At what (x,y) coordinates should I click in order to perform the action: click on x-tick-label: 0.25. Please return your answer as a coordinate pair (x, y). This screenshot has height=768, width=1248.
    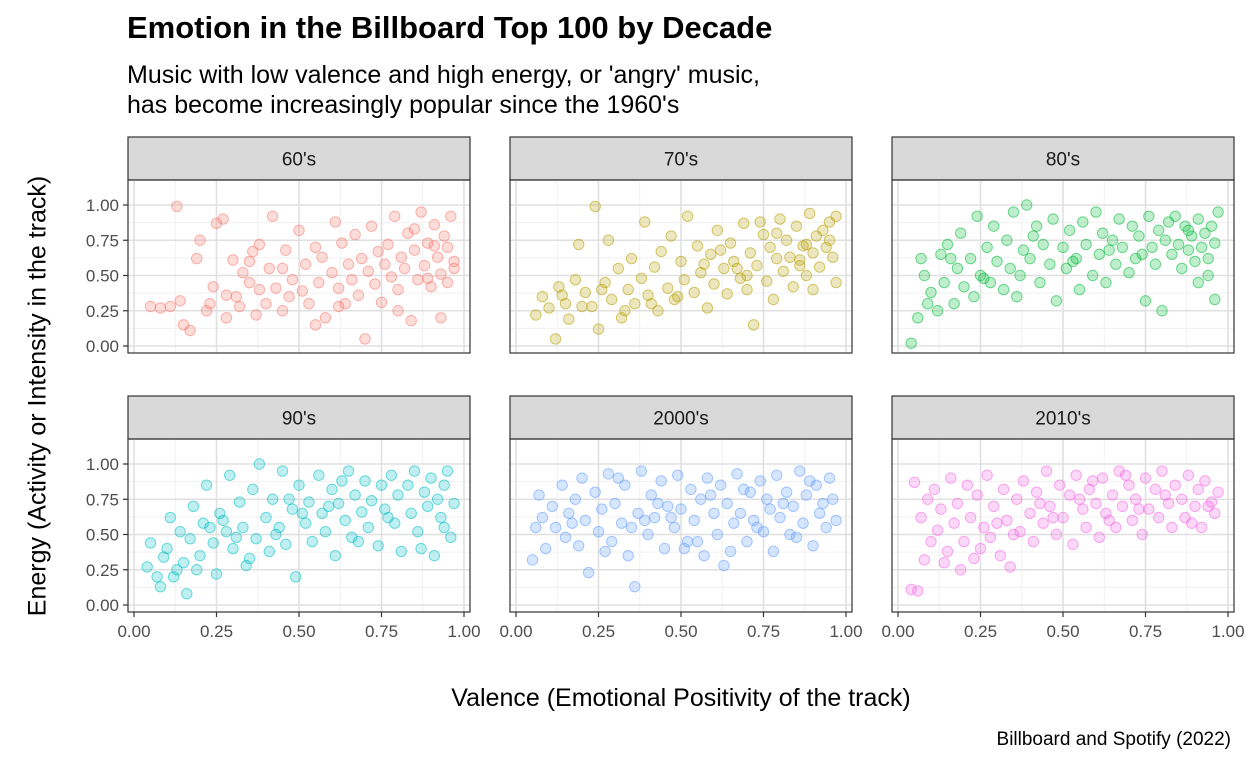
    Looking at the image, I should click on (980, 631).